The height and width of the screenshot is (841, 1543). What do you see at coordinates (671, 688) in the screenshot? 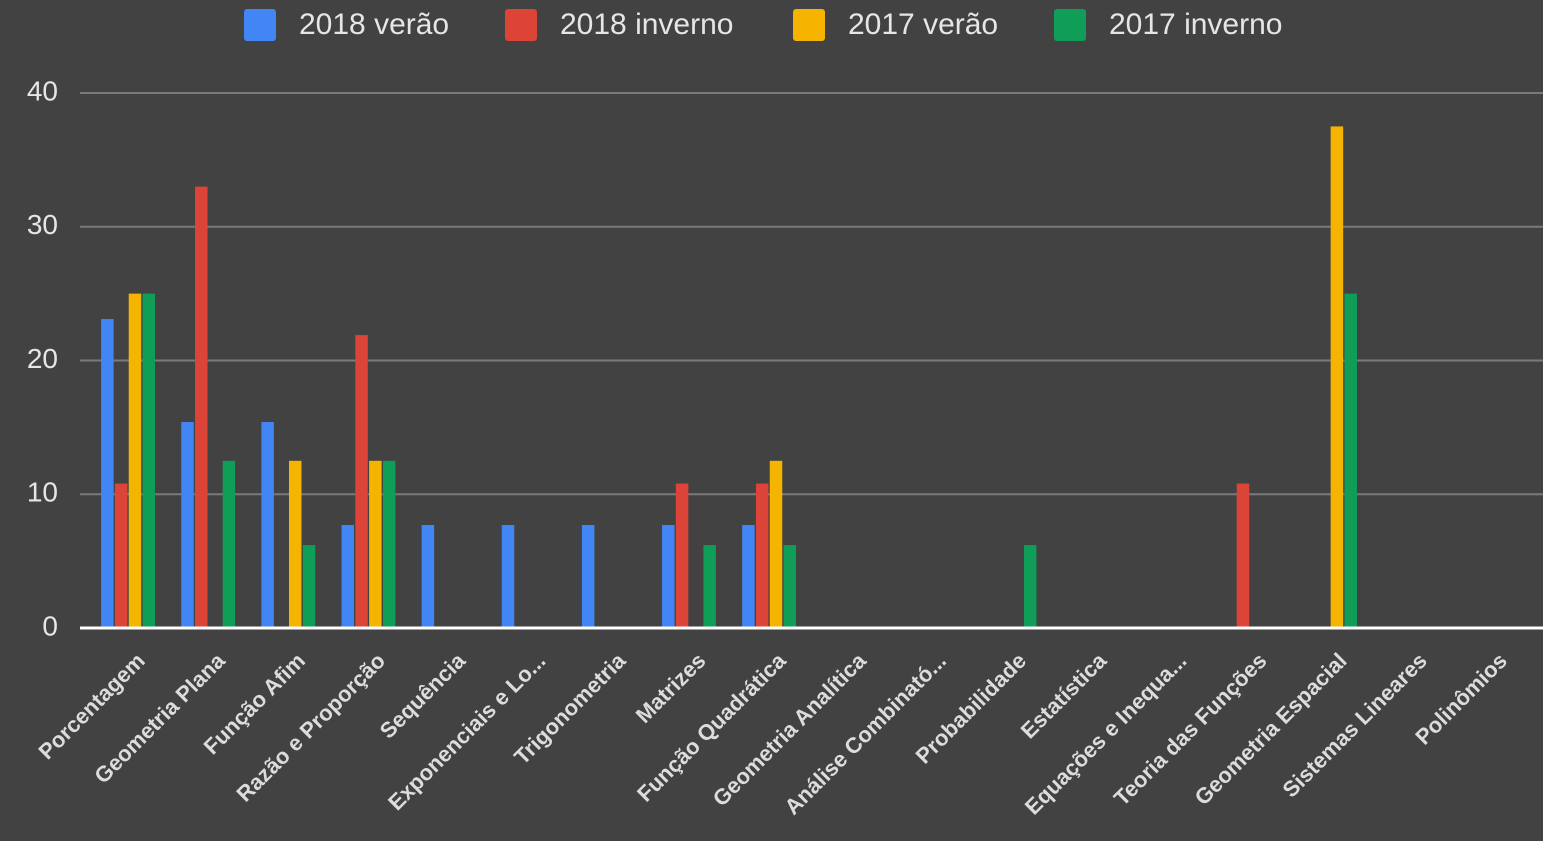
I see `x-tick-label: Matrizes` at bounding box center [671, 688].